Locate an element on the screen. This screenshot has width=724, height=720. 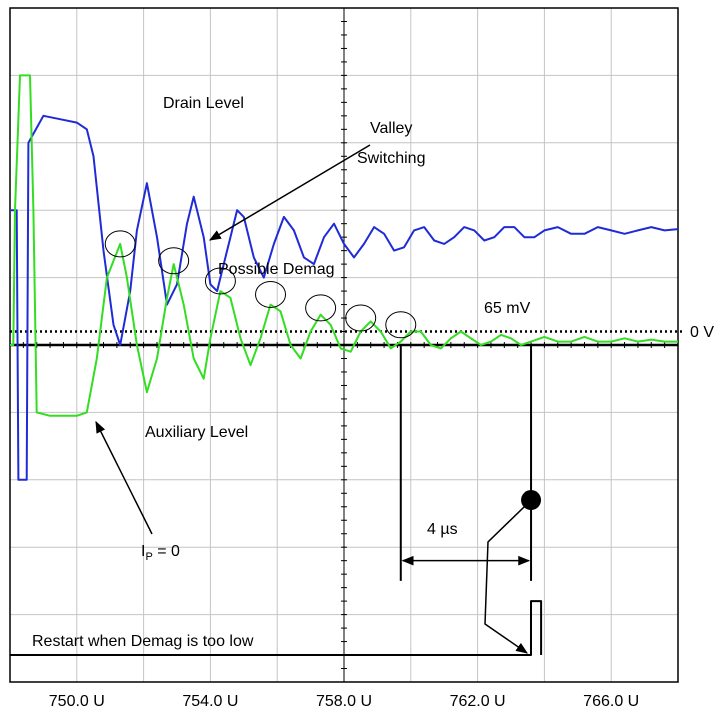
drain-level-label: Drain Level is located at coordinates (203, 103).